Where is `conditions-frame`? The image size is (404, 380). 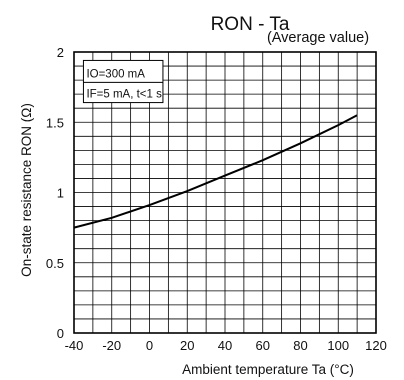 conditions-frame is located at coordinates (123, 81).